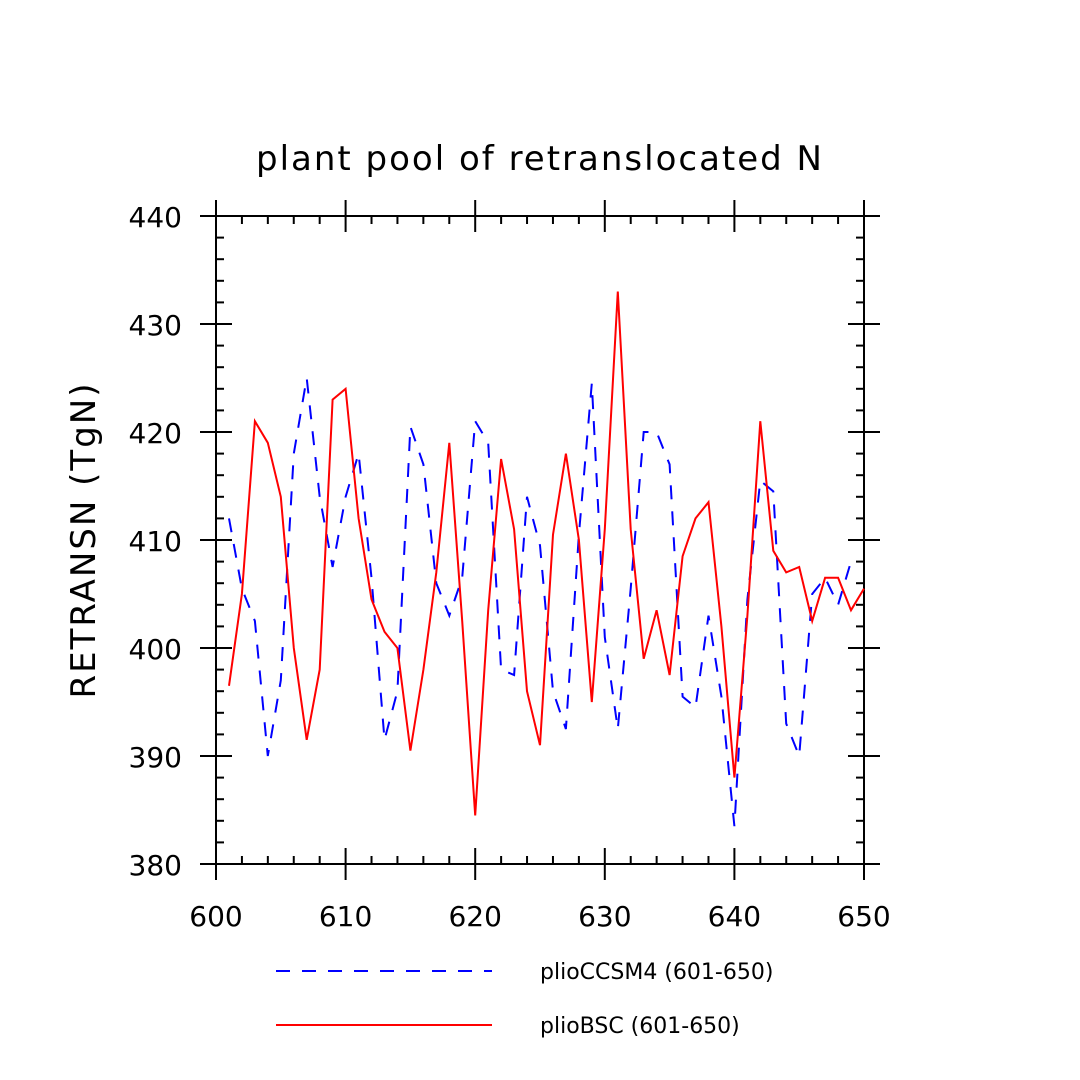  What do you see at coordinates (345, 916) in the screenshot?
I see `x-tick-label: 610` at bounding box center [345, 916].